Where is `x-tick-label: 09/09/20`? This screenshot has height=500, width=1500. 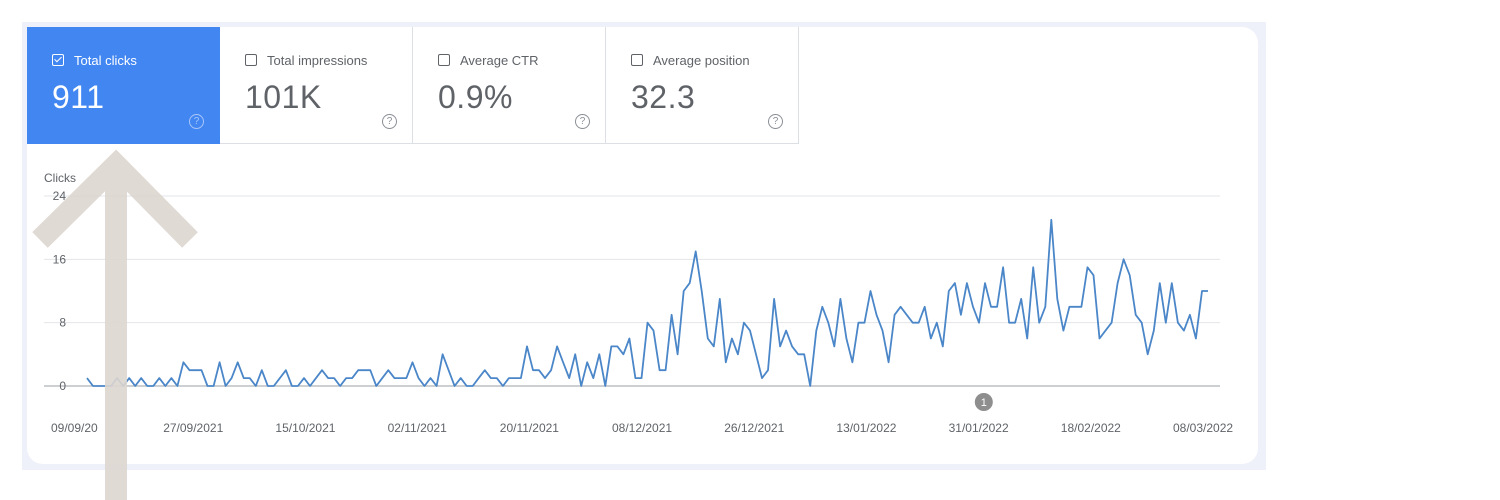 x-tick-label: 09/09/20 is located at coordinates (74, 428).